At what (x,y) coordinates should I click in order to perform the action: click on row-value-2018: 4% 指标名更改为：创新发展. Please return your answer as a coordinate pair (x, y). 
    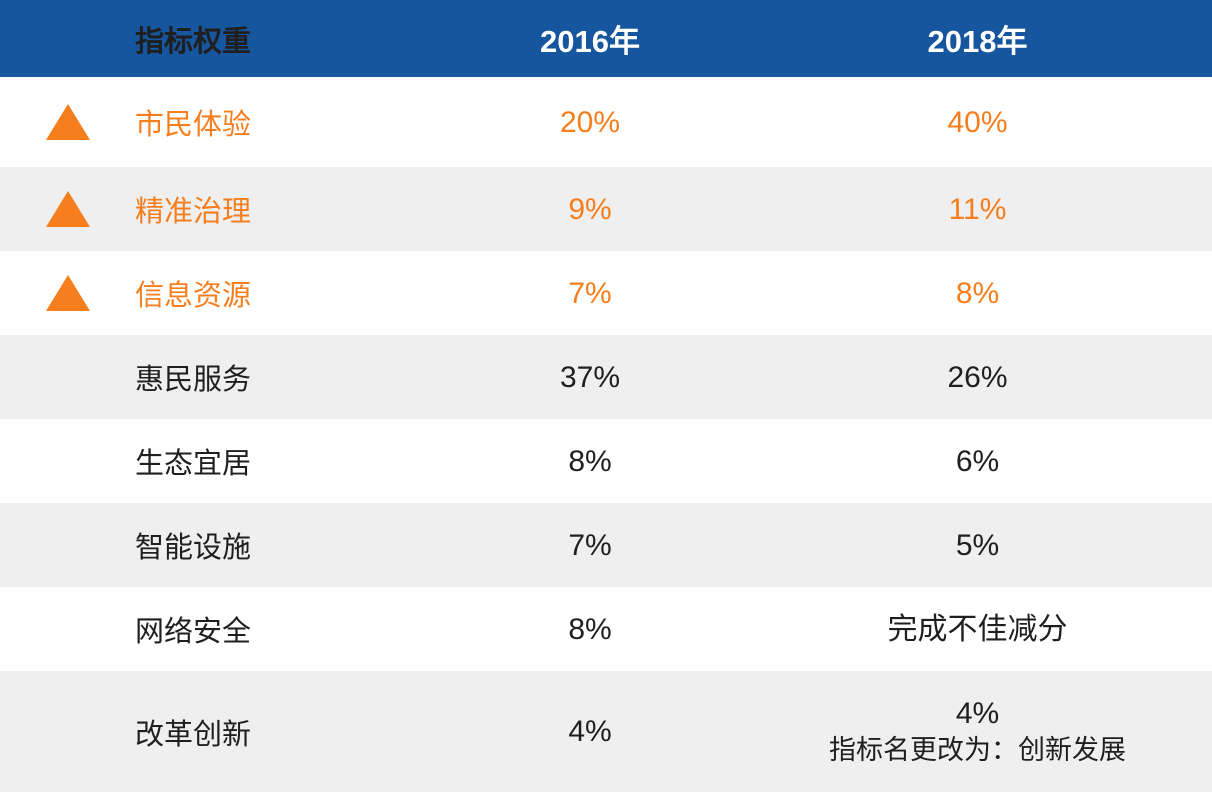
    Looking at the image, I should click on (977, 732).